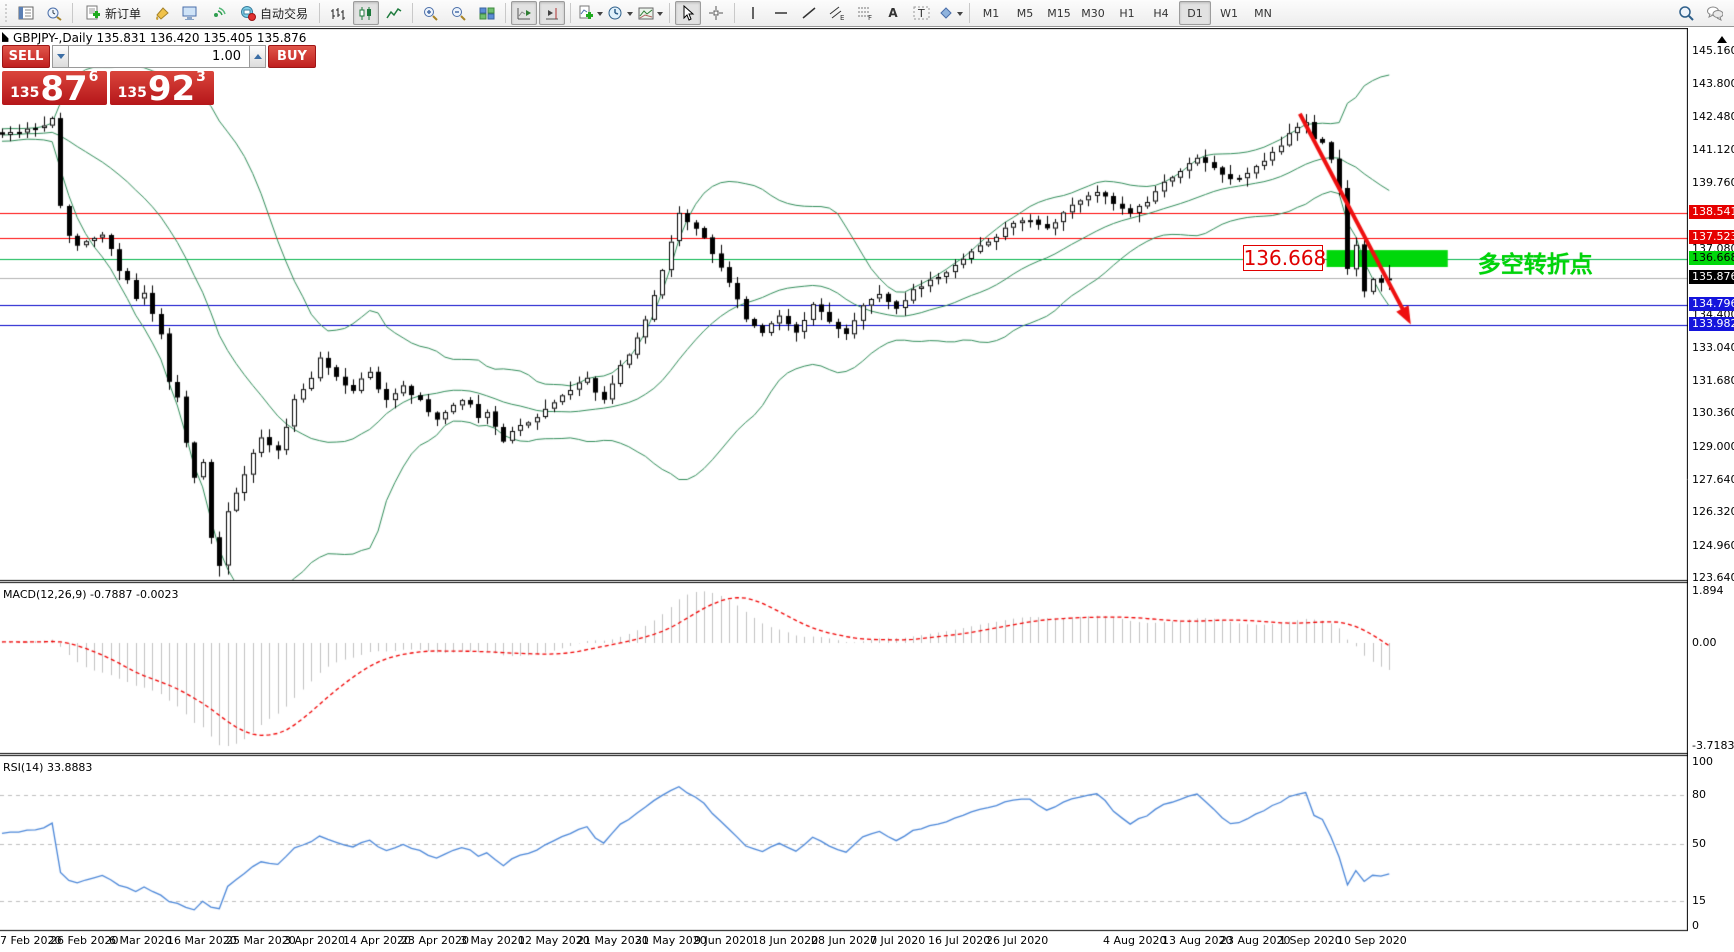  Describe the element at coordinates (64, 89) in the screenshot. I see `sell-price-big: 87` at that location.